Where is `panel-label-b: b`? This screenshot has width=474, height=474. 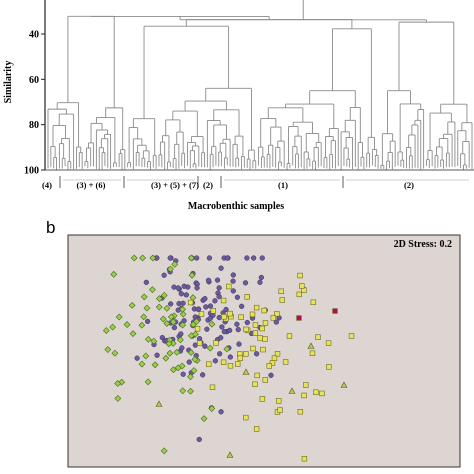
panel-label-b: b is located at coordinates (50, 227).